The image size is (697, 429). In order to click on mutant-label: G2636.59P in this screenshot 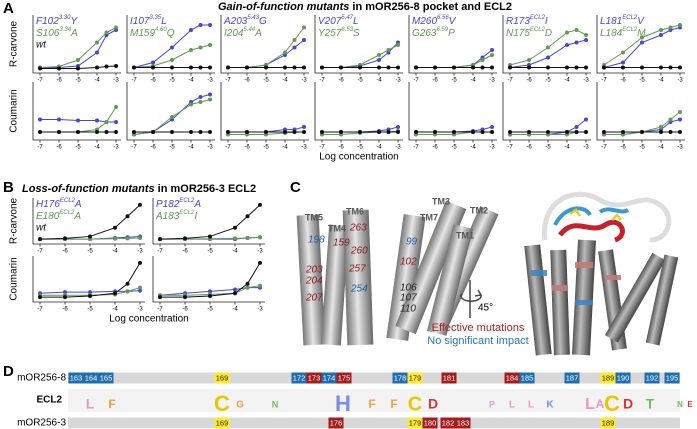, I will do `click(433, 33)`.